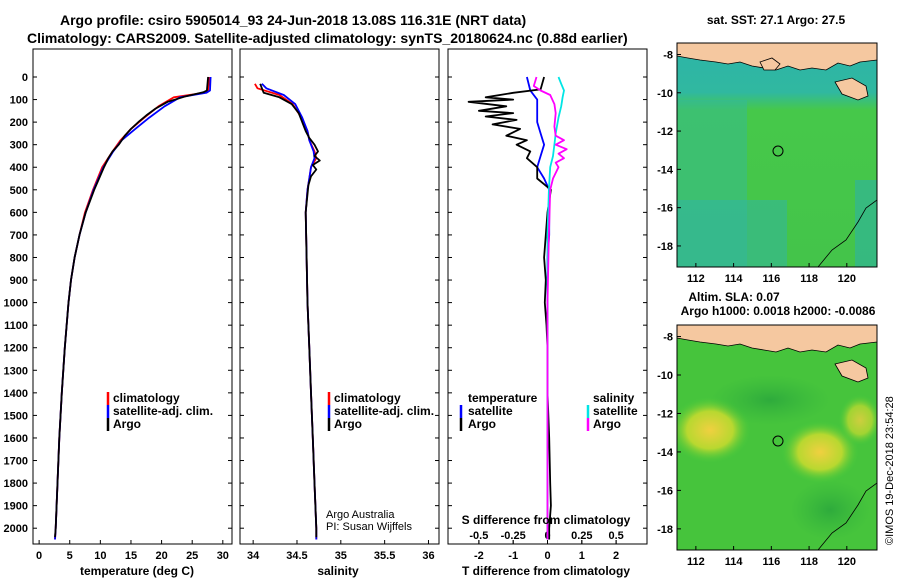 Image resolution: width=900 pixels, height=580 pixels. Describe the element at coordinates (253, 556) in the screenshot. I see `x-tick-label: 34` at that location.